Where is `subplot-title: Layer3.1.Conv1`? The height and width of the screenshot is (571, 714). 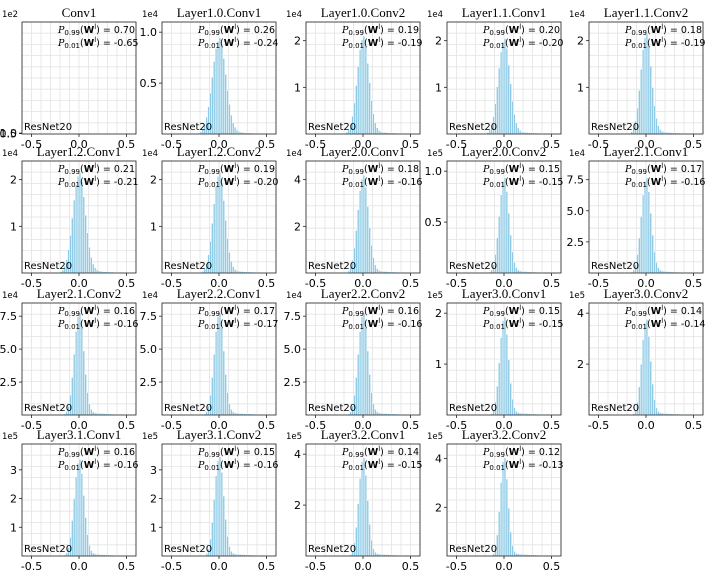 subplot-title: Layer3.1.Conv1 is located at coordinates (79, 434).